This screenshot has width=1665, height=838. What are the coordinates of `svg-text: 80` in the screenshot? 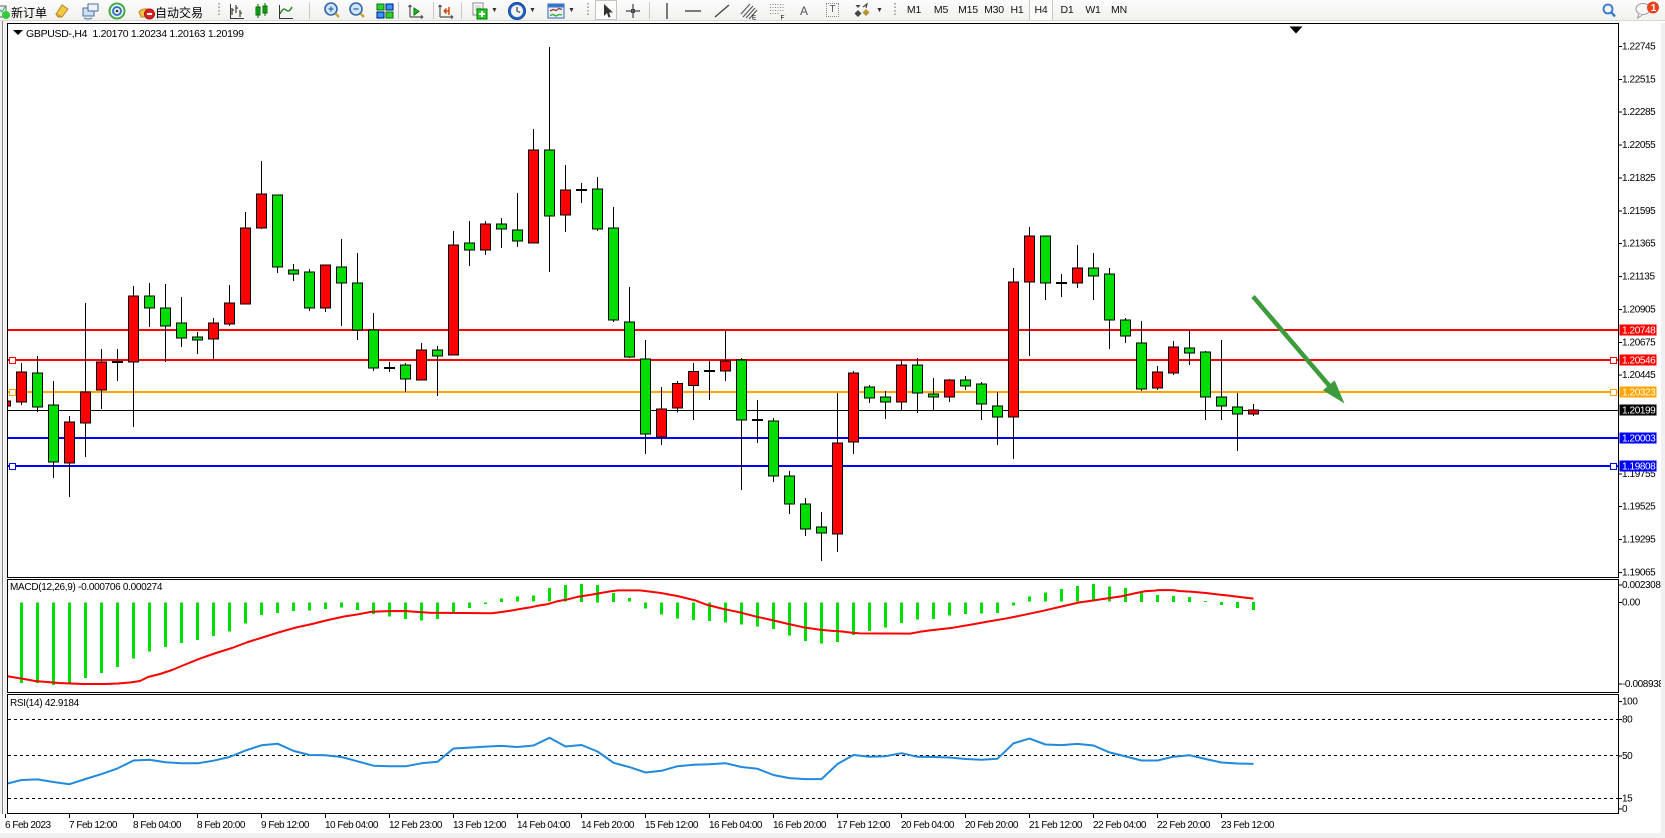 It's located at (1627, 720).